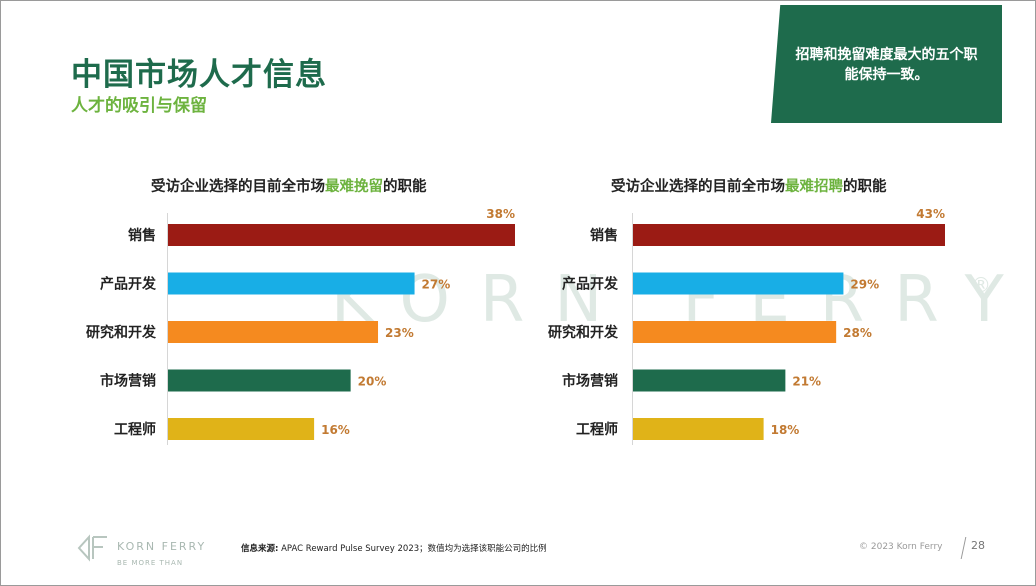  What do you see at coordinates (785, 430) in the screenshot?
I see `data-label-4: 18%` at bounding box center [785, 430].